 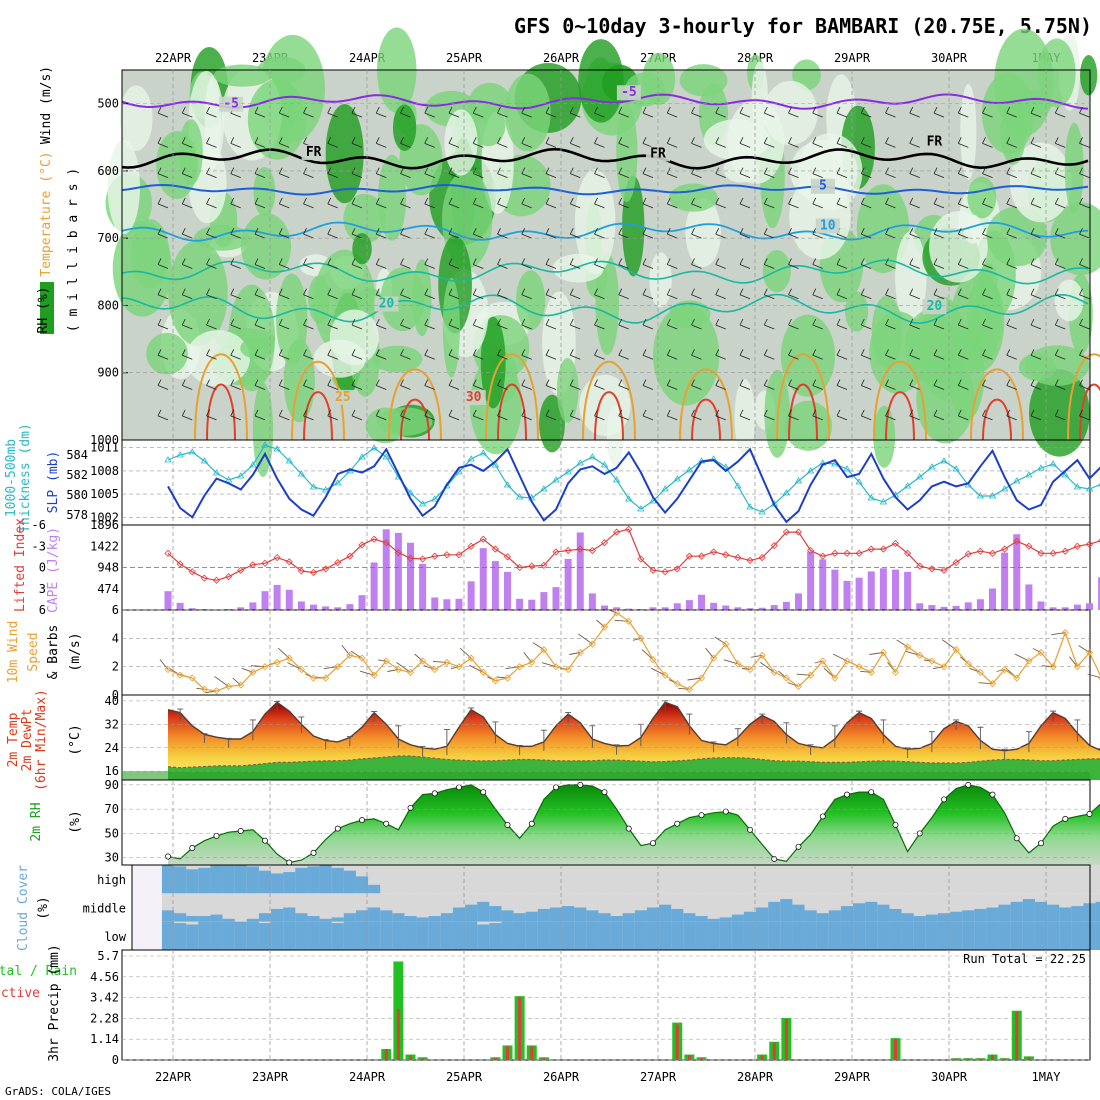 What do you see at coordinates (54, 1002) in the screenshot?
I see `precip-ylabel: 3hr Precip (mm)` at bounding box center [54, 1002].